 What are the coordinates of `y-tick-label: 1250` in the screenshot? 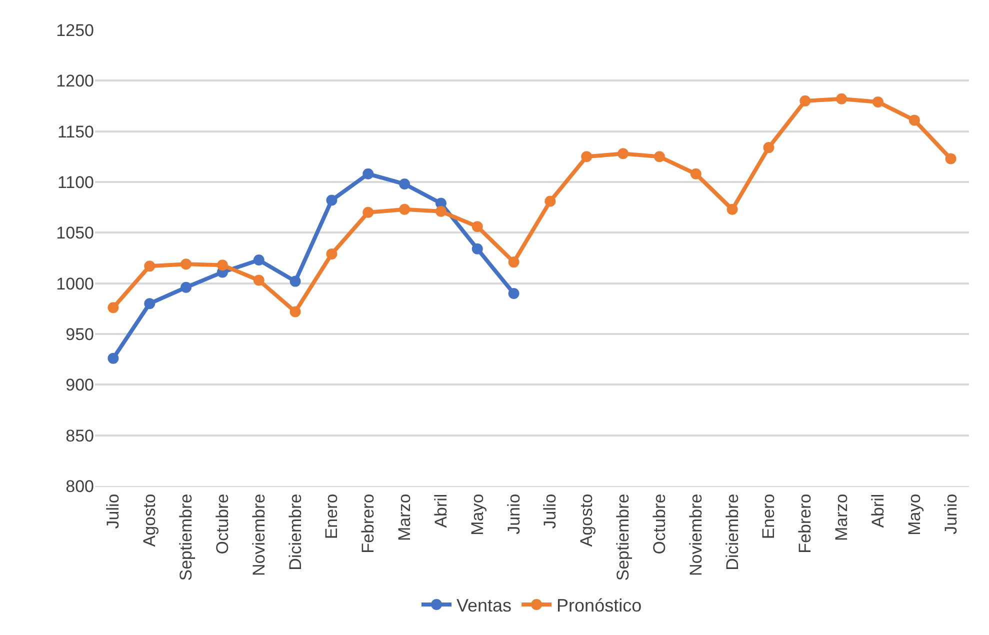 It's located at (75, 30).